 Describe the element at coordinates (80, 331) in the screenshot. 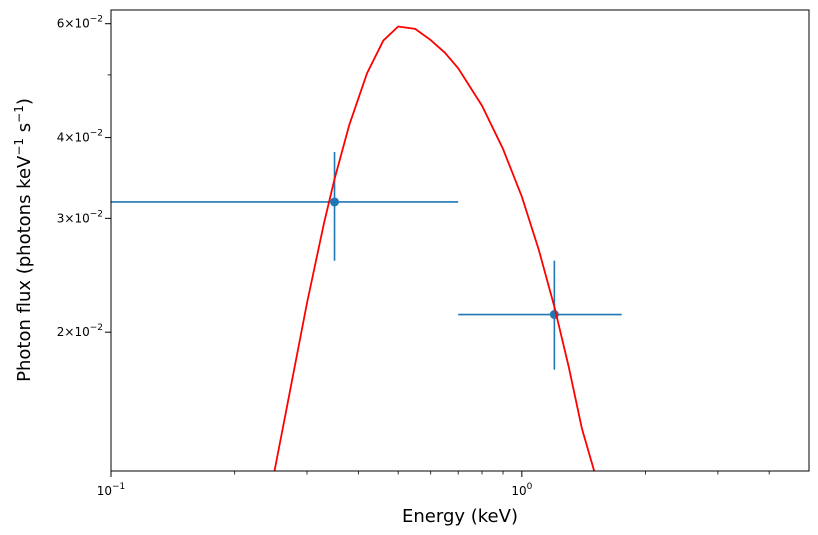

I see `y-tick-label: 2×10⁻²` at that location.